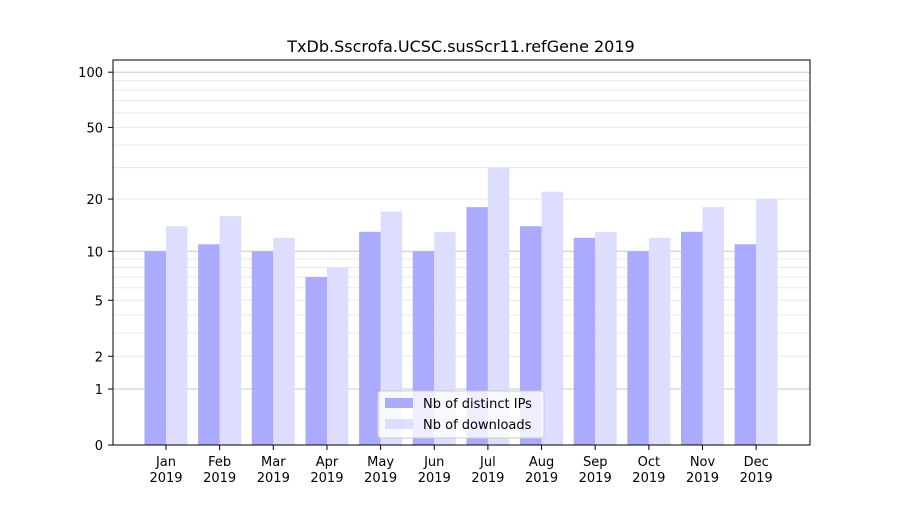 Image resolution: width=900 pixels, height=505 pixels. Describe the element at coordinates (703, 462) in the screenshot. I see `x-tick-label: Nov` at that location.